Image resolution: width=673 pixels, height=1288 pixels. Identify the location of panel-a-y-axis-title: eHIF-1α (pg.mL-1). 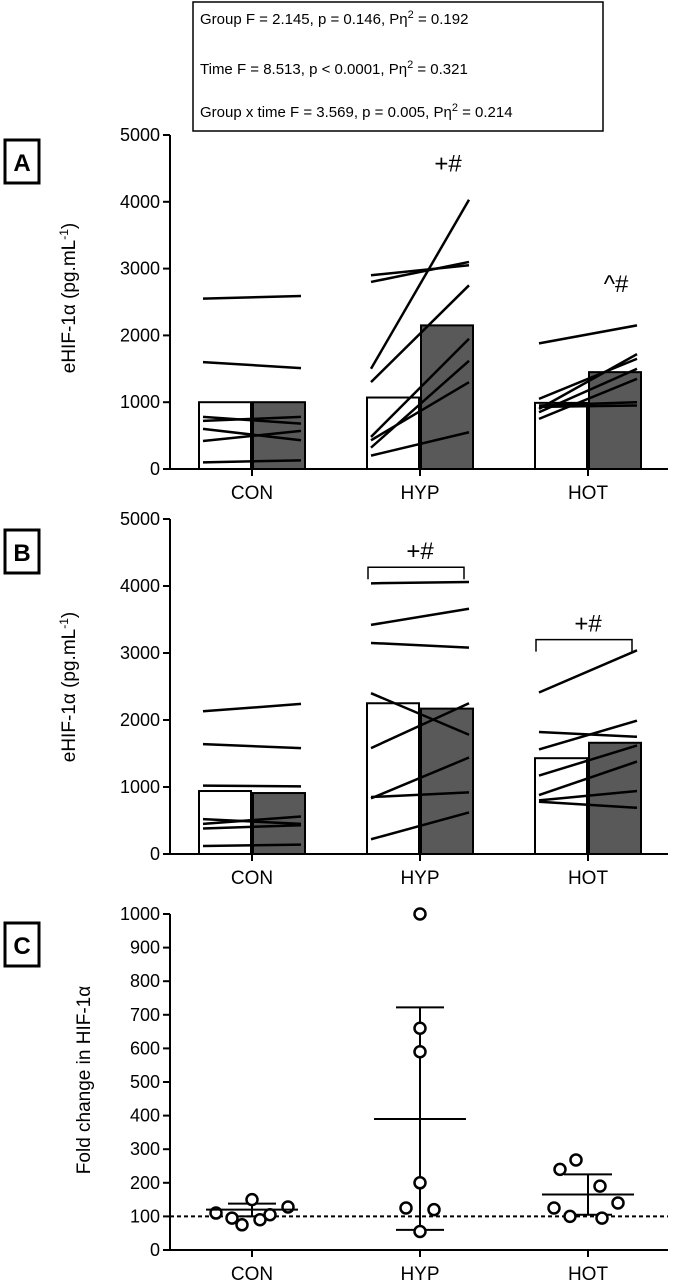
(68, 298).